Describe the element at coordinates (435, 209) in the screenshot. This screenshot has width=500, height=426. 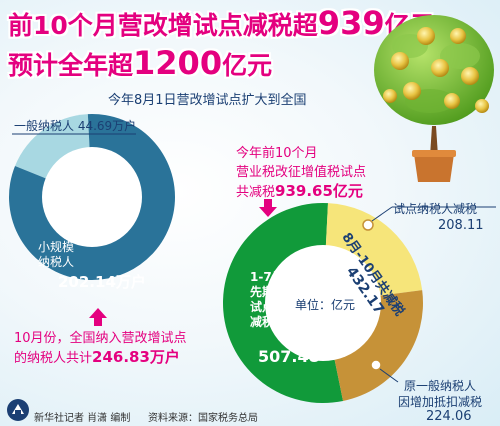
I see `pilot-label: 试点纳税人减税` at that location.